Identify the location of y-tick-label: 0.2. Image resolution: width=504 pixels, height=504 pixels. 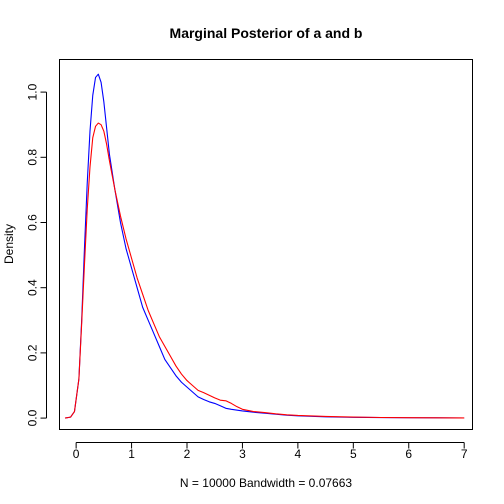
(33, 352).